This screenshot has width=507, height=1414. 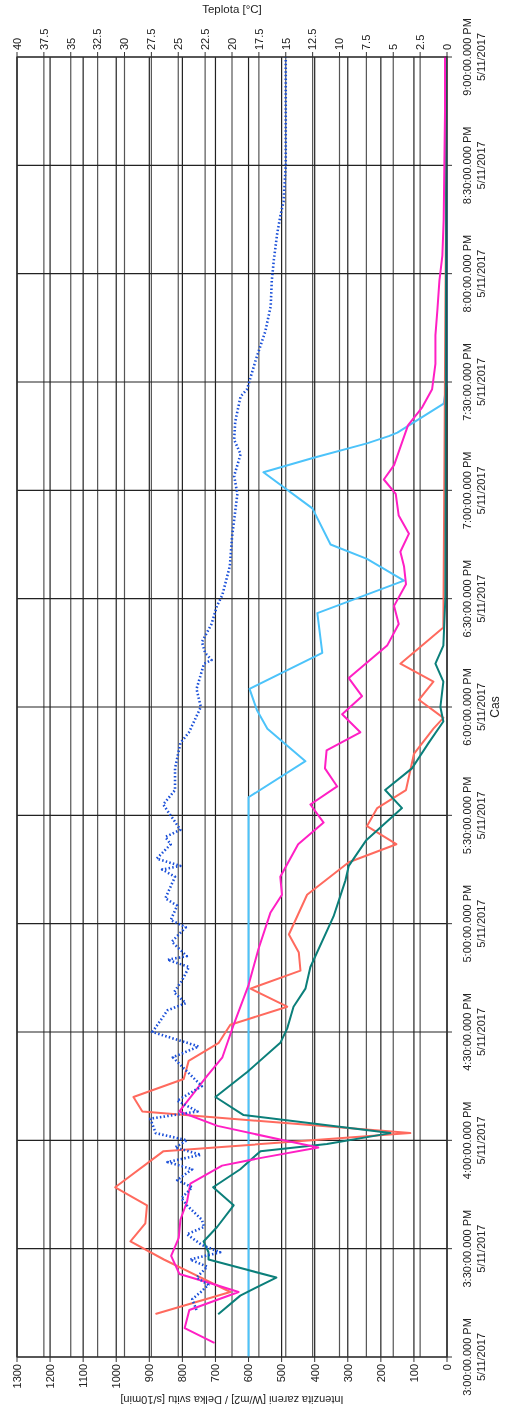 What do you see at coordinates (16, 43) in the screenshot?
I see `x2-tick-label: 40` at bounding box center [16, 43].